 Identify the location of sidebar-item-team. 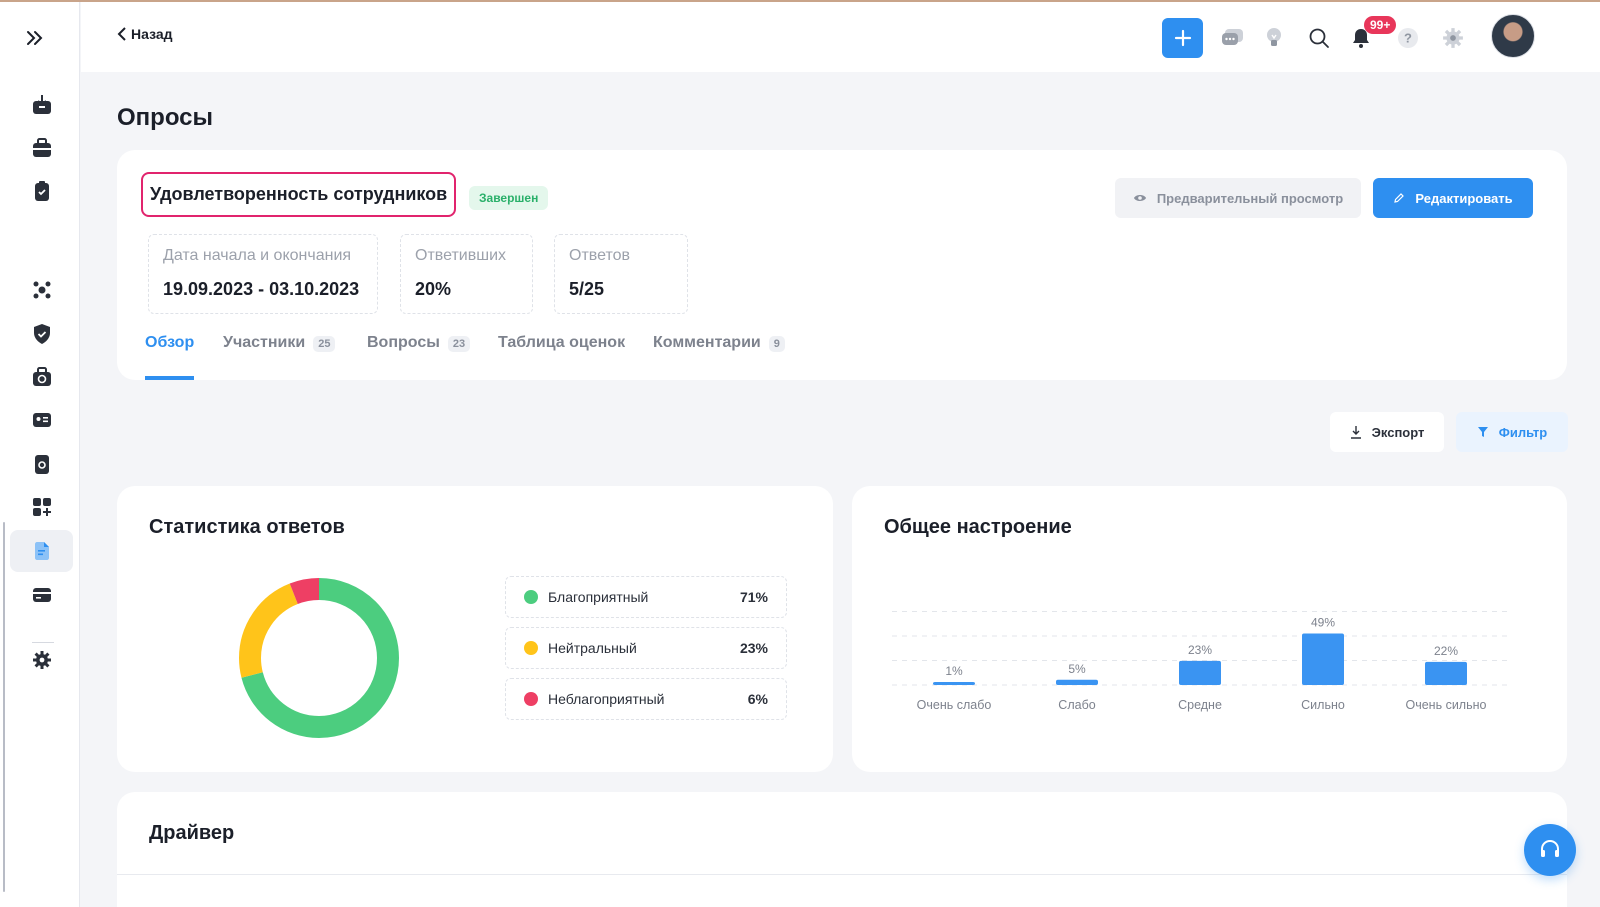
(41, 290).